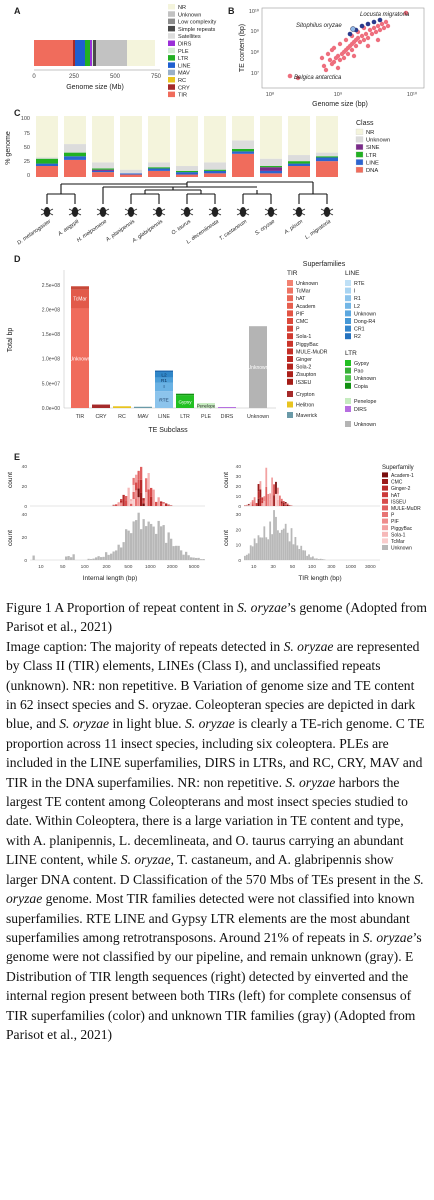 This screenshot has width=434, height=1200. Describe the element at coordinates (80, 299) in the screenshot. I see `d-bar-tir-tcmar` at that location.